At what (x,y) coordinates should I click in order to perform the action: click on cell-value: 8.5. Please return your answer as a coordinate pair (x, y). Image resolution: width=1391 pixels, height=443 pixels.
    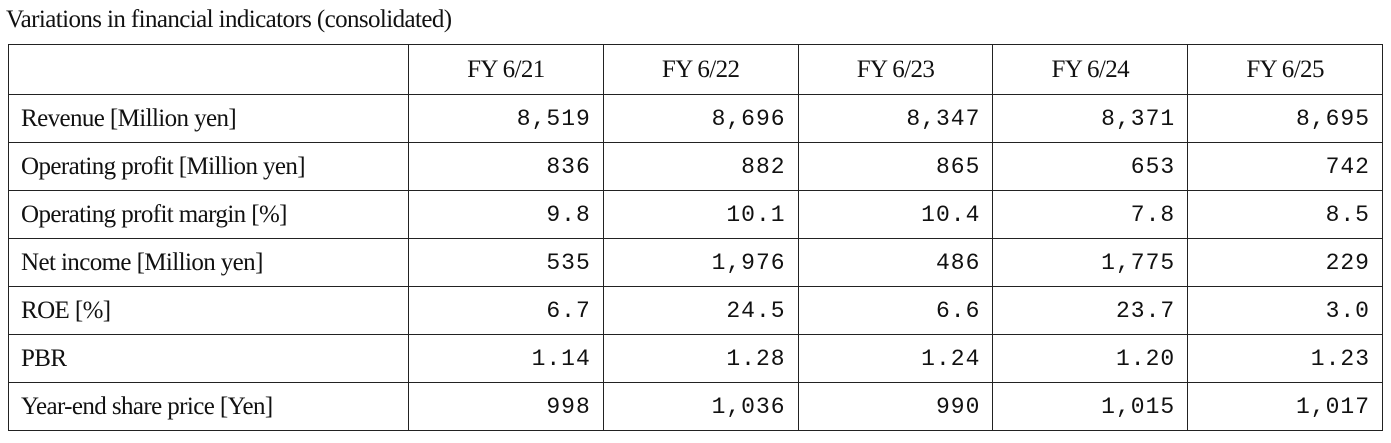
    Looking at the image, I should click on (1285, 214).